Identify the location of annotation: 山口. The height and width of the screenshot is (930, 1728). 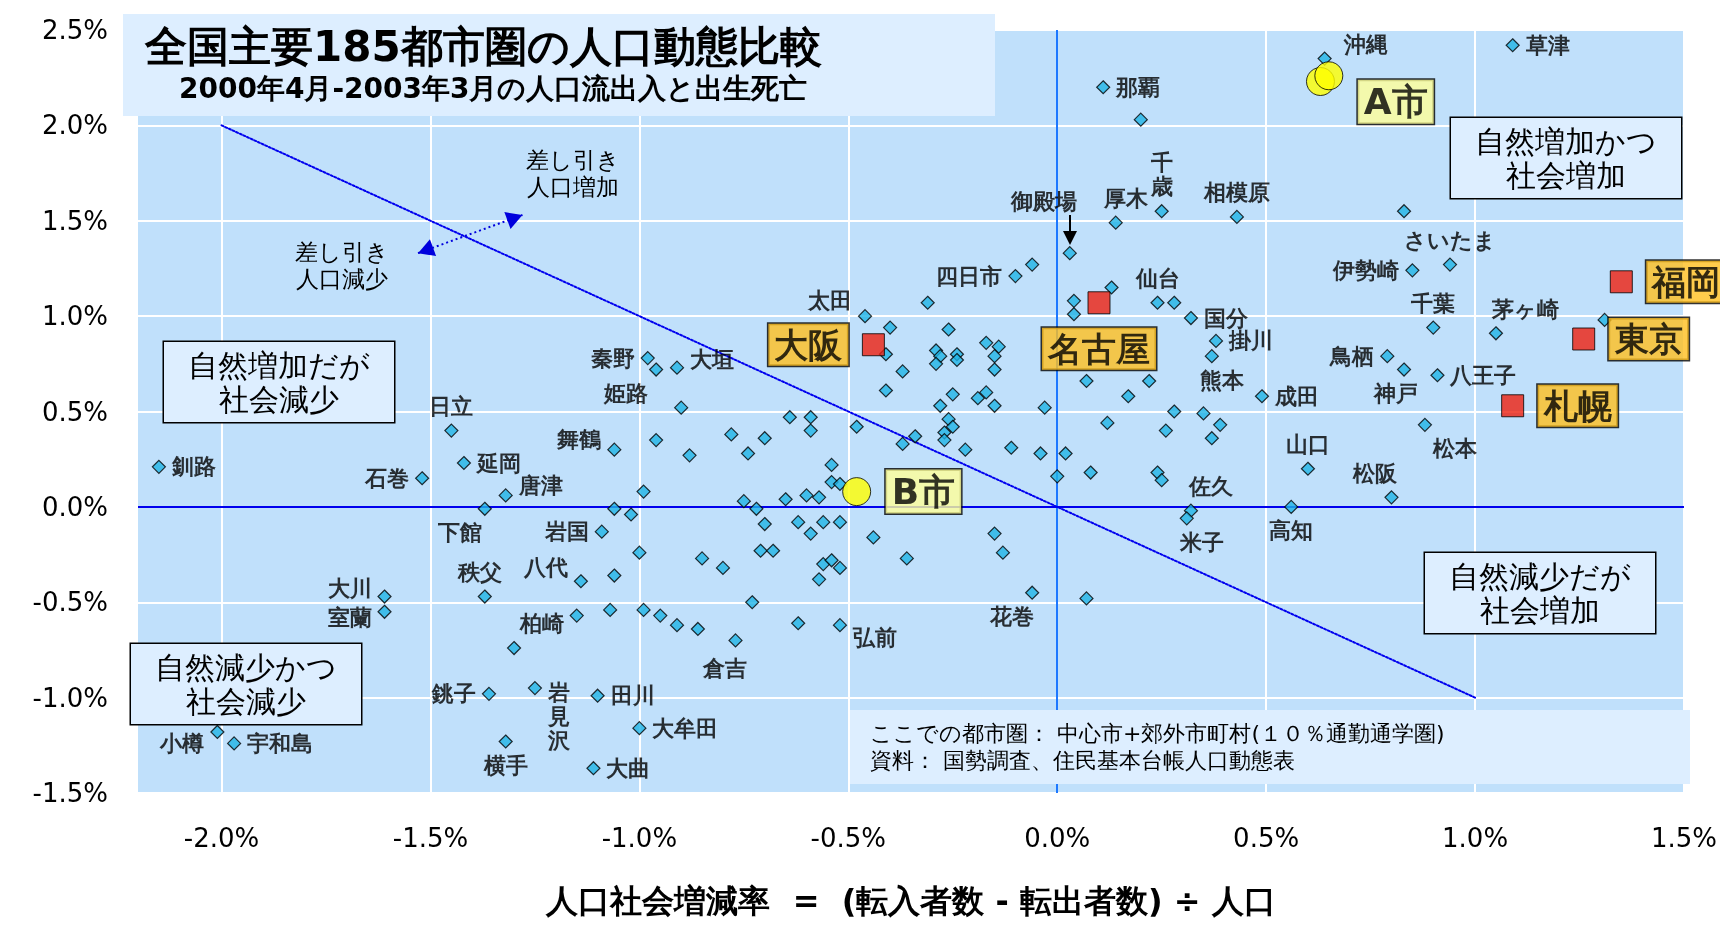
(1307, 445).